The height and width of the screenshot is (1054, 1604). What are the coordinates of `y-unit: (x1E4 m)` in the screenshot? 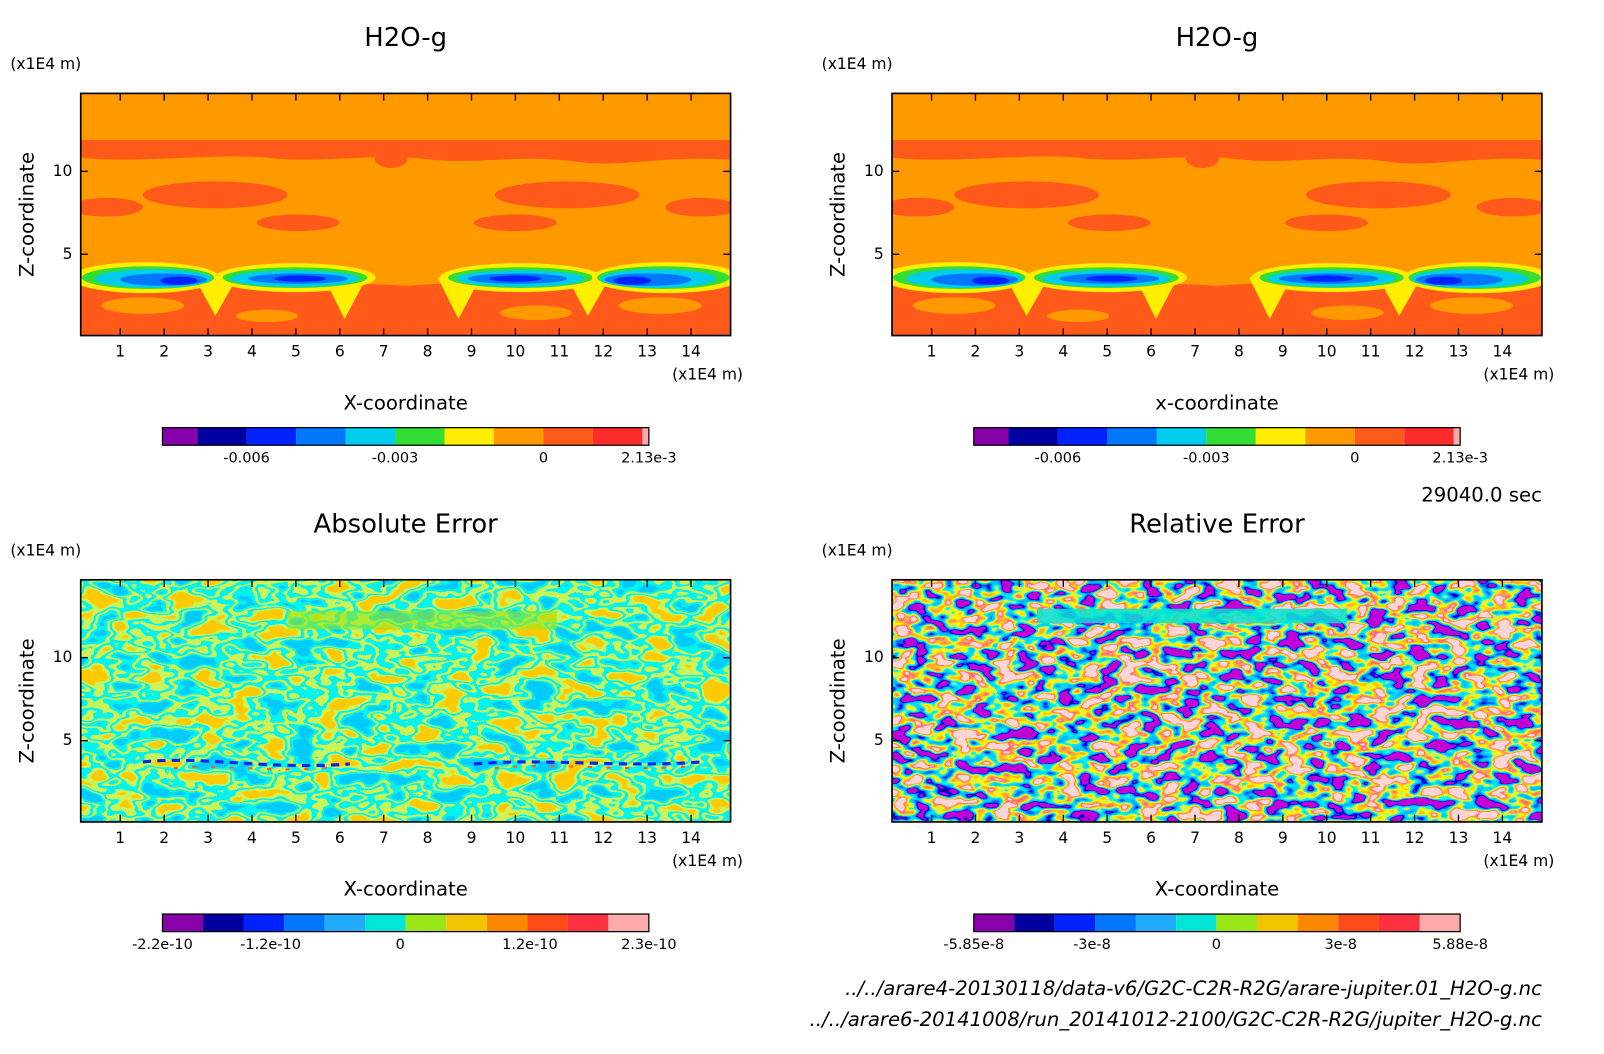 It's located at (857, 550).